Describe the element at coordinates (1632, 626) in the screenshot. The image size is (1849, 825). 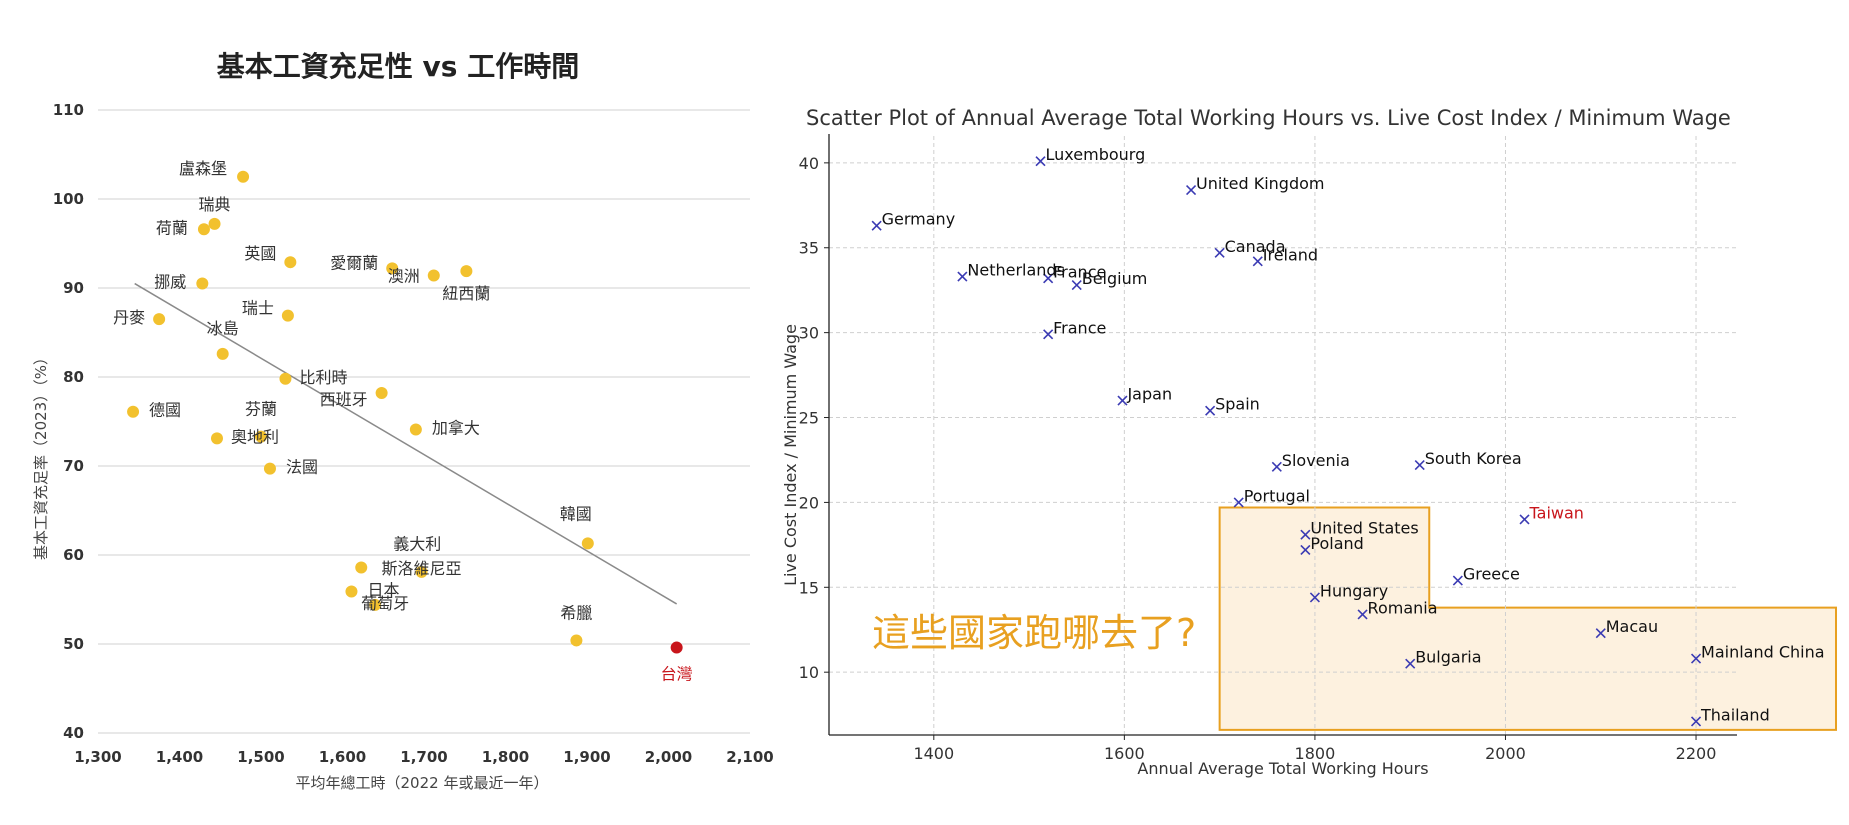
I see `point-label: Macau` at that location.